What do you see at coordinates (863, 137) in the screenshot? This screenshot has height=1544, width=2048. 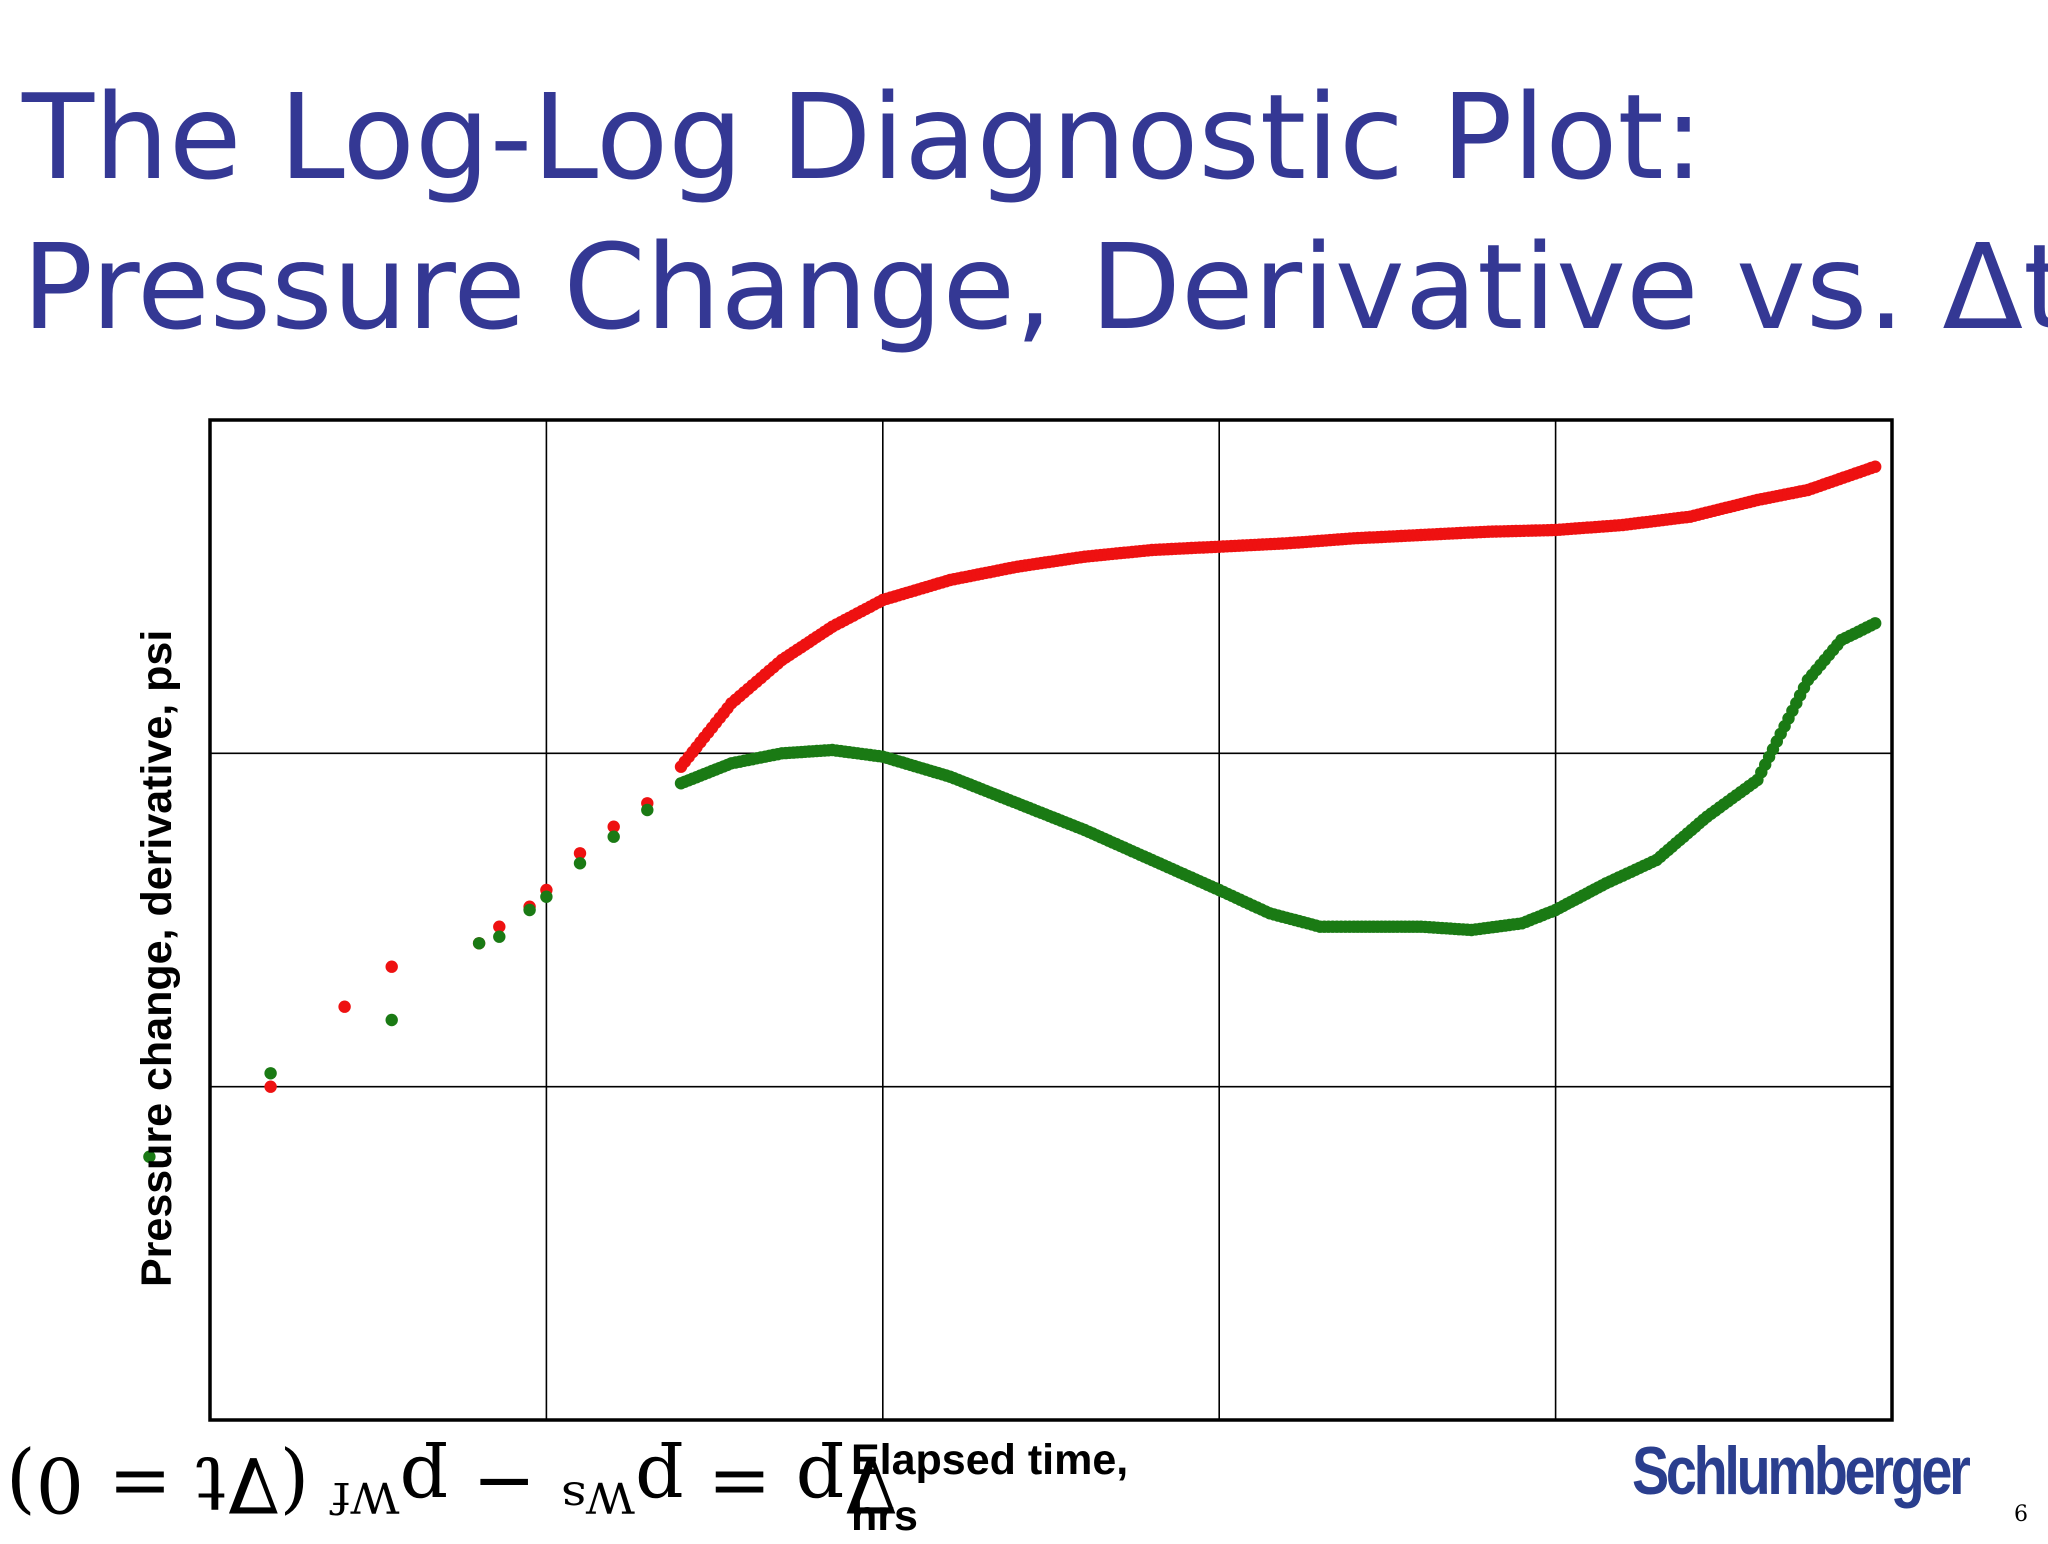 I see `slide-title-line-1: The Log-Log Diagnostic Plot:` at bounding box center [863, 137].